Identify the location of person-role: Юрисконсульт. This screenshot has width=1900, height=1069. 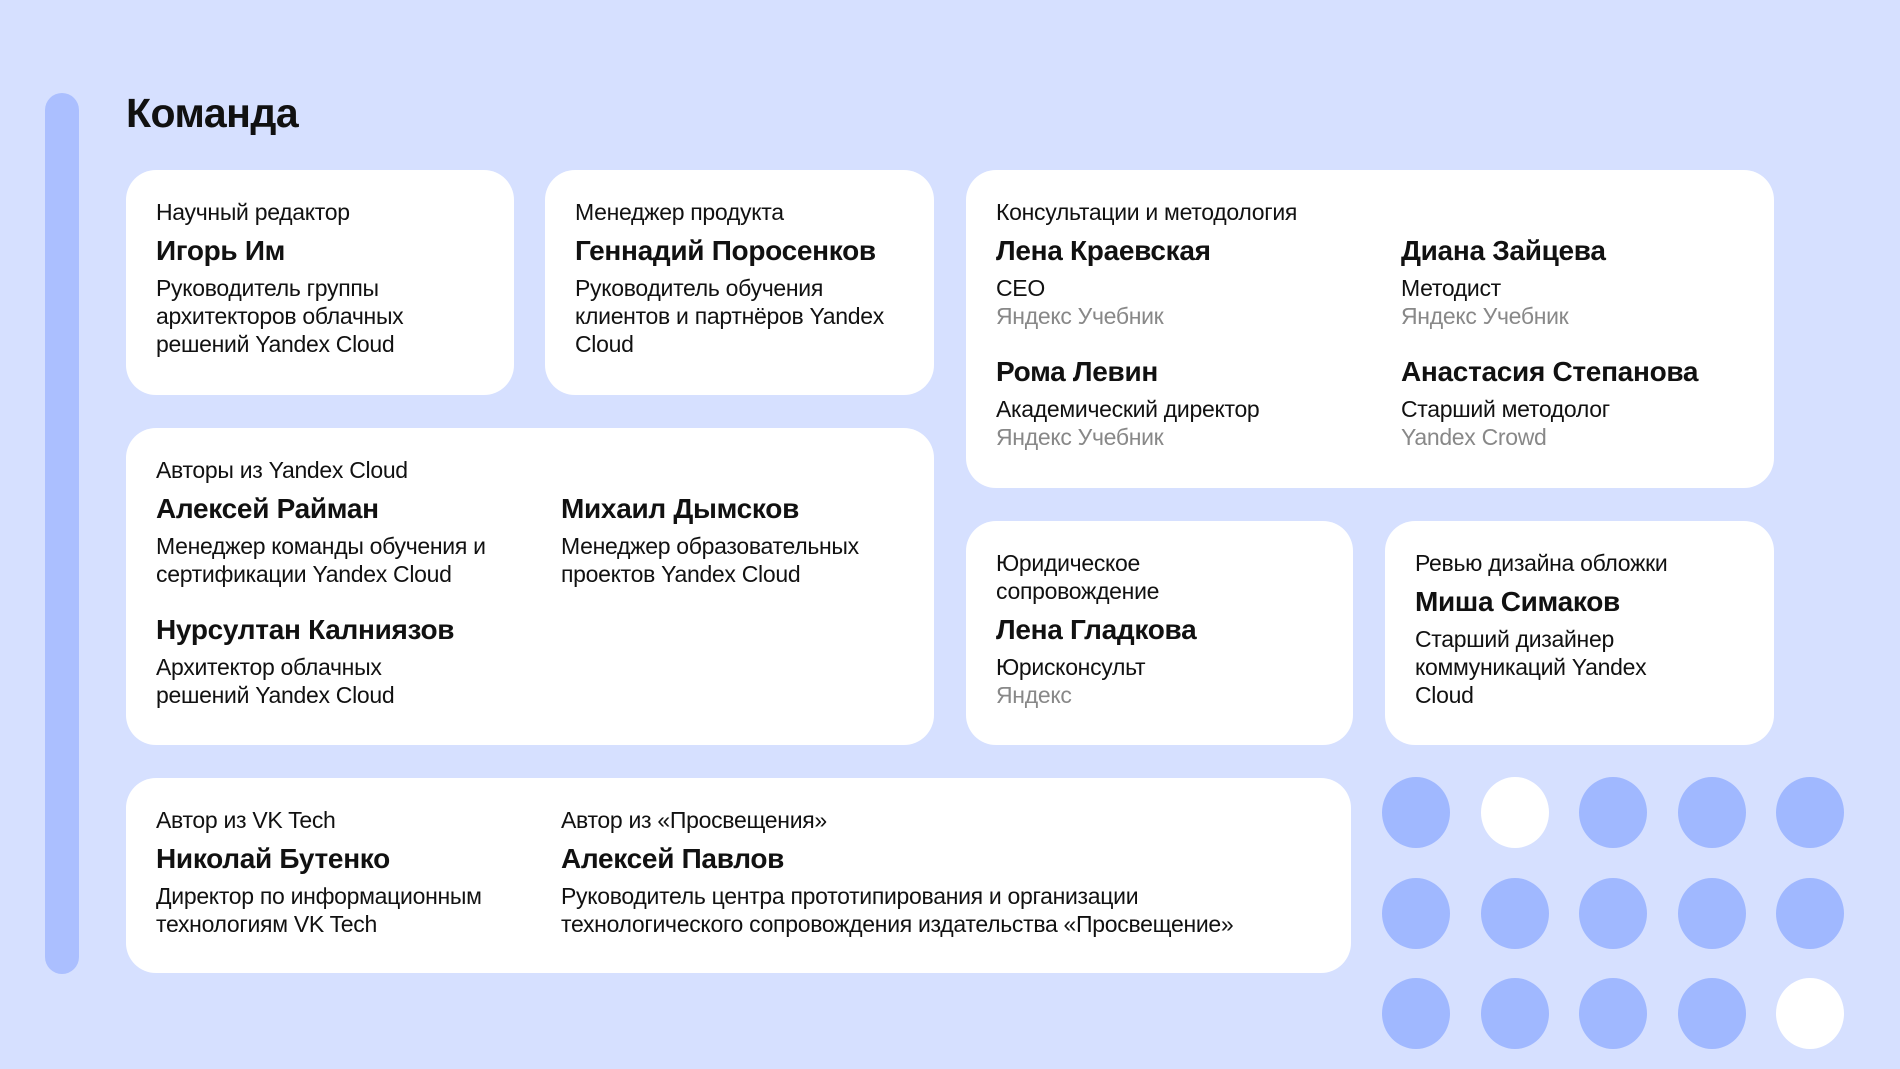
(1071, 667).